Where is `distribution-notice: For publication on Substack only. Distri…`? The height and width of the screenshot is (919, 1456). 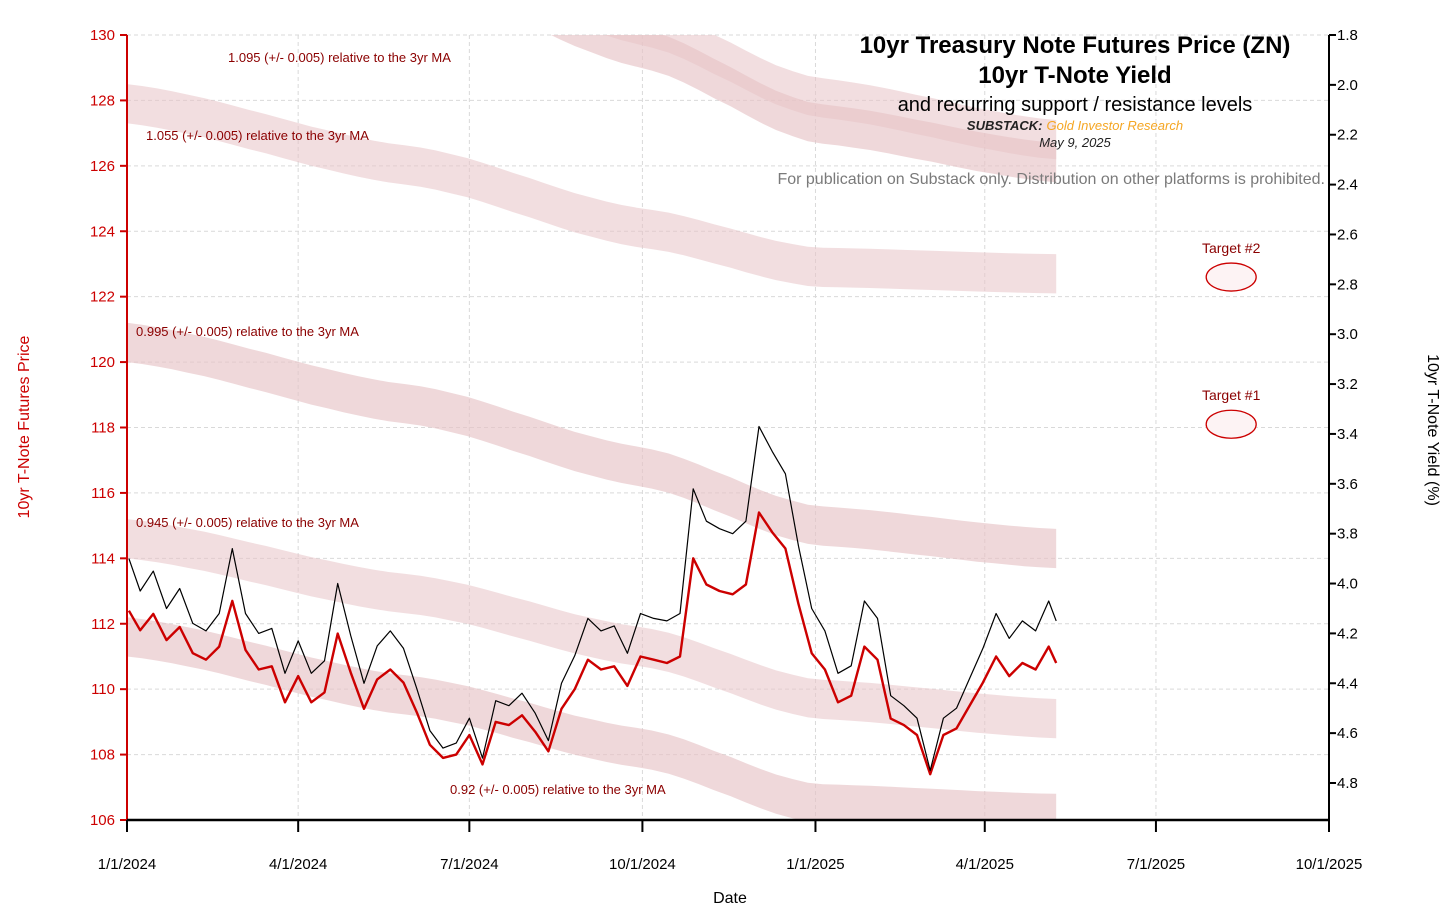
distribution-notice: For publication on Substack only. Distri… is located at coordinates (1051, 179).